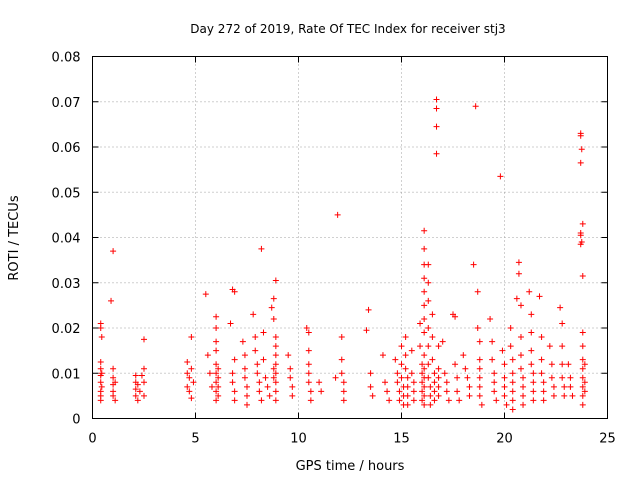 The height and width of the screenshot is (485, 640). I want to click on y-tick-label: 0.02, so click(66, 329).